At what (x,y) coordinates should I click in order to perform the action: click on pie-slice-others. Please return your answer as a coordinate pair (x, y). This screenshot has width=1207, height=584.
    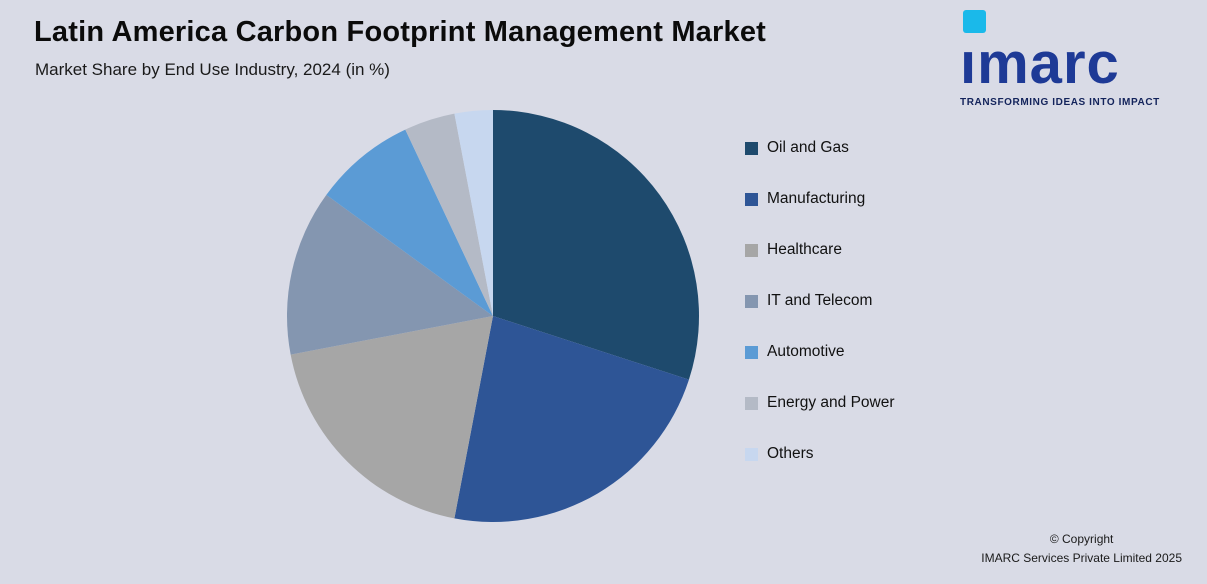
    Looking at the image, I should click on (473, 213).